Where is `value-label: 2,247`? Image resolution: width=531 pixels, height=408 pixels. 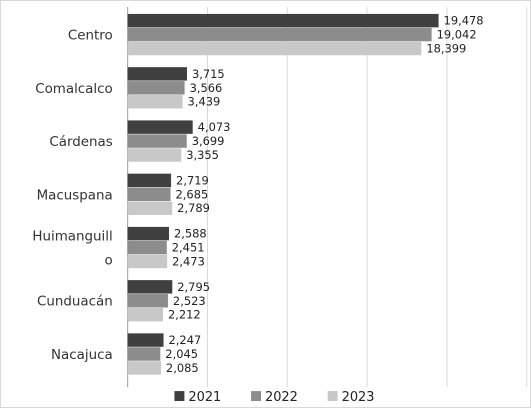
value-label: 2,247 is located at coordinates (185, 340).